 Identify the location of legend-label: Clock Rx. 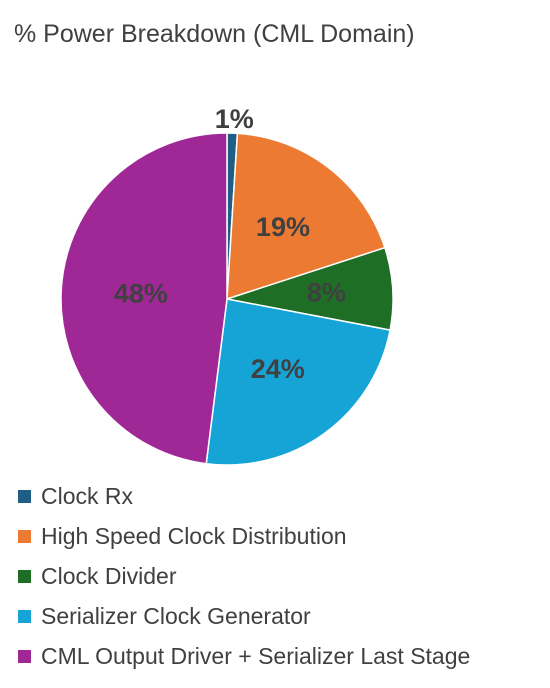
(87, 495).